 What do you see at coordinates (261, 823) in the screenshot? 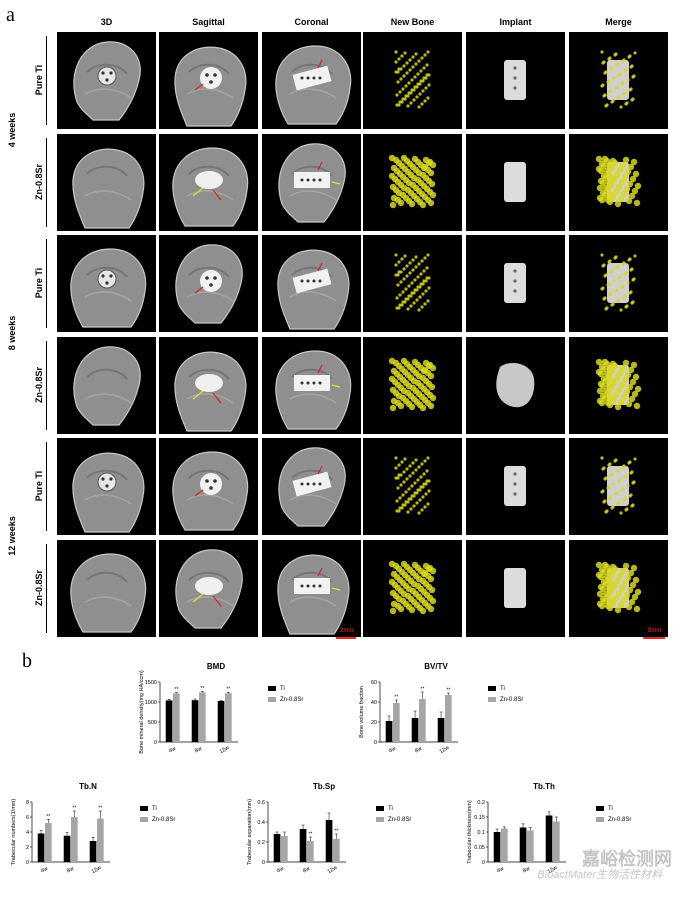
I see `y-tick-label: 0.4` at bounding box center [261, 823].